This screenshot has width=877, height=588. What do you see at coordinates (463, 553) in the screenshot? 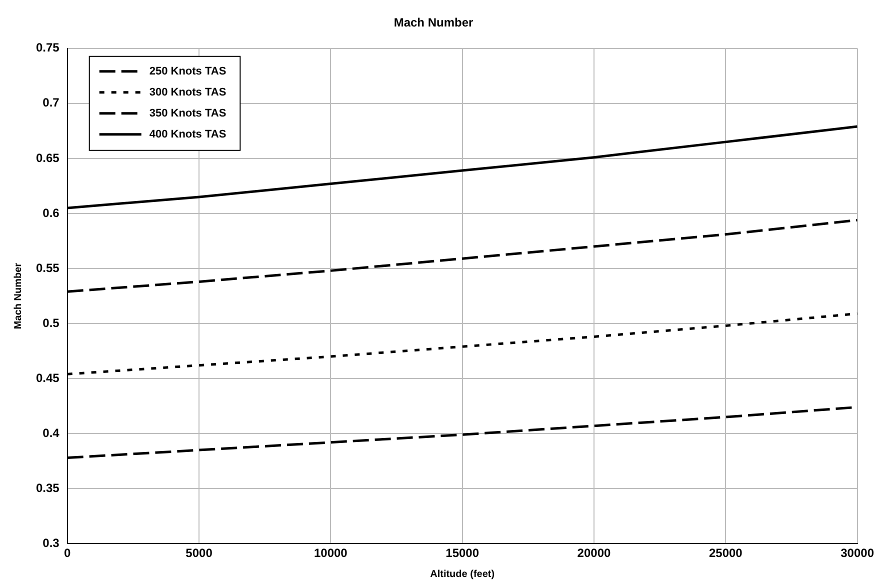
I see `x-tick-label: 15000` at bounding box center [463, 553].